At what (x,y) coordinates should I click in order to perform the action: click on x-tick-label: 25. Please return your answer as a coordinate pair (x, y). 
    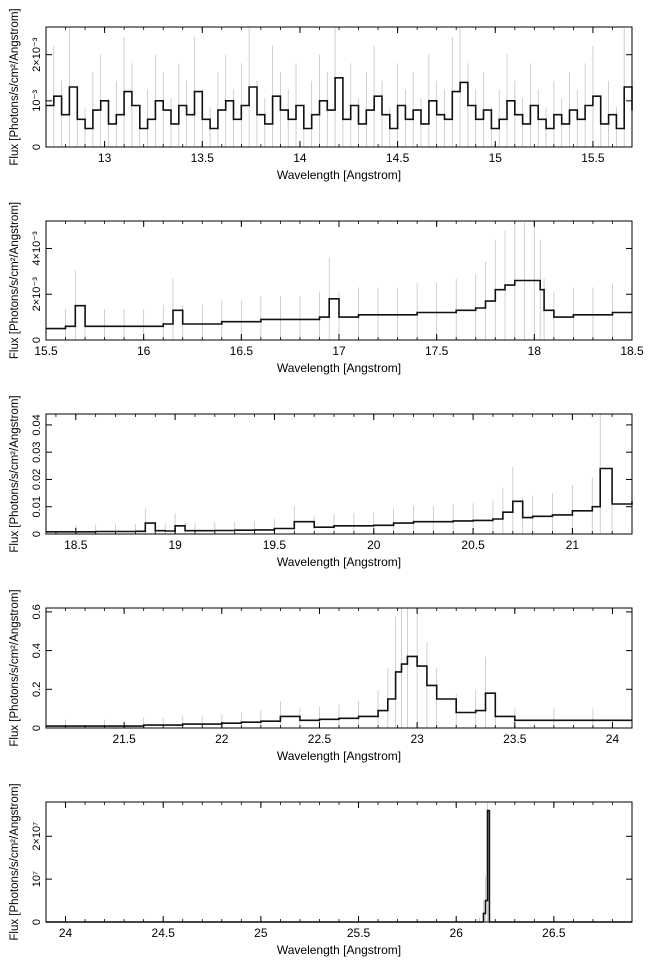
    Looking at the image, I should click on (261, 933).